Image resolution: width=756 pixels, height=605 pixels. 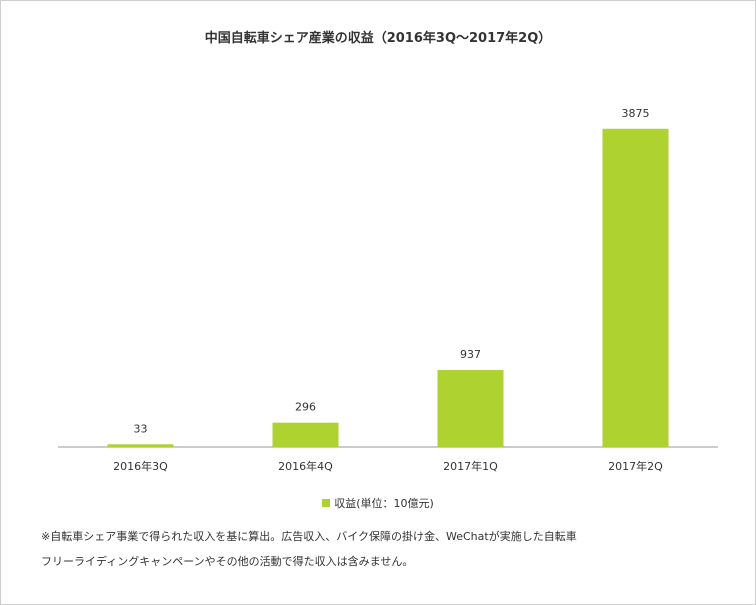 I want to click on x-tick-label: 2017年1Q, so click(x=470, y=466).